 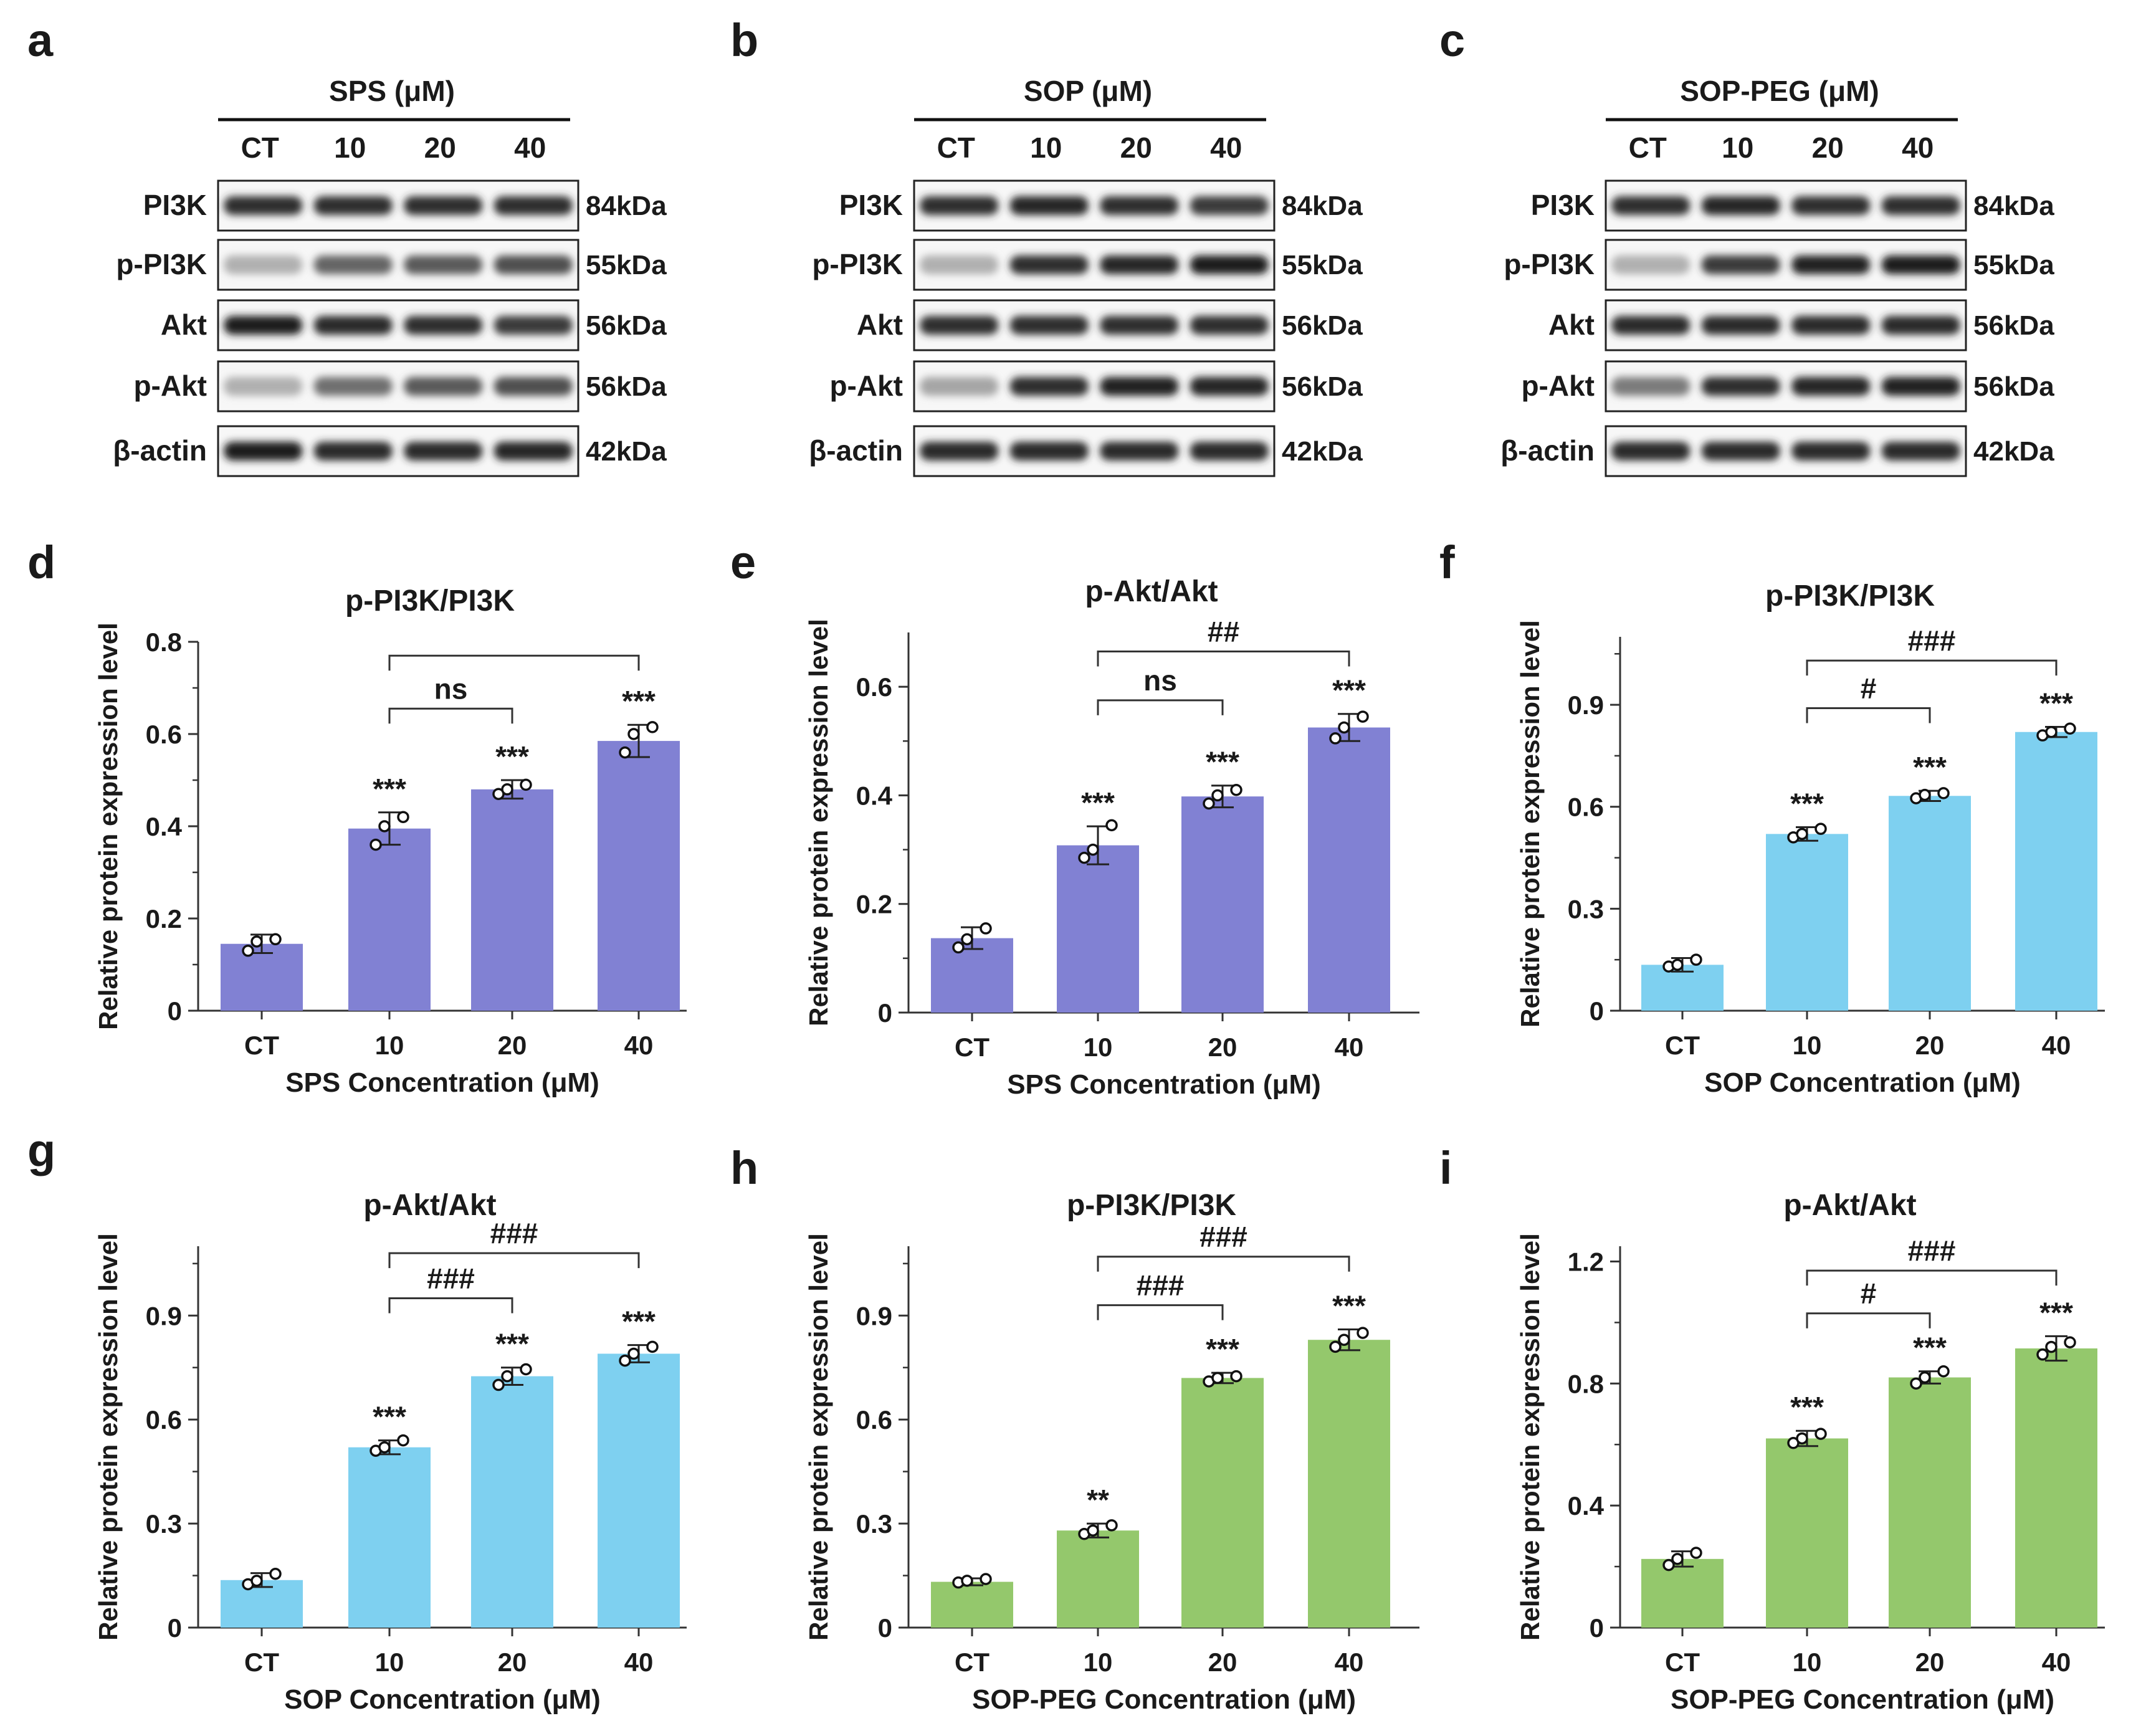 I want to click on x-axis-label: SPS Concentration (μM), so click(x=1164, y=1084).